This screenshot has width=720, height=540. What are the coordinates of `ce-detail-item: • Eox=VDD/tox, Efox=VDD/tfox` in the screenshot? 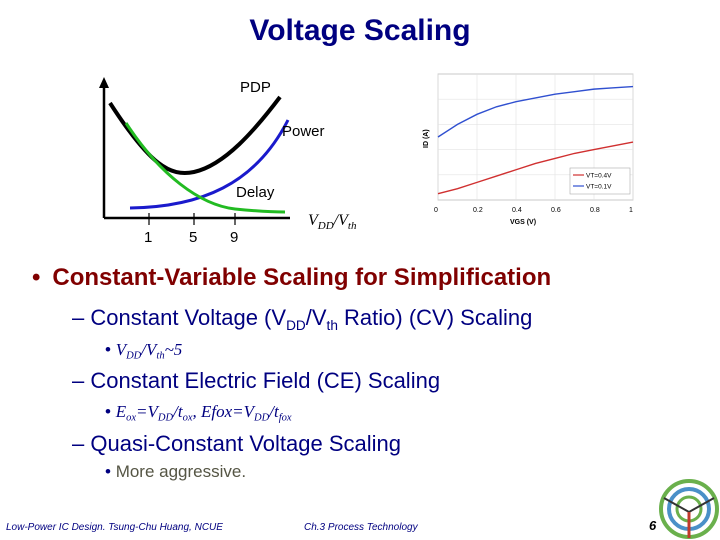 It's located at (198, 413).